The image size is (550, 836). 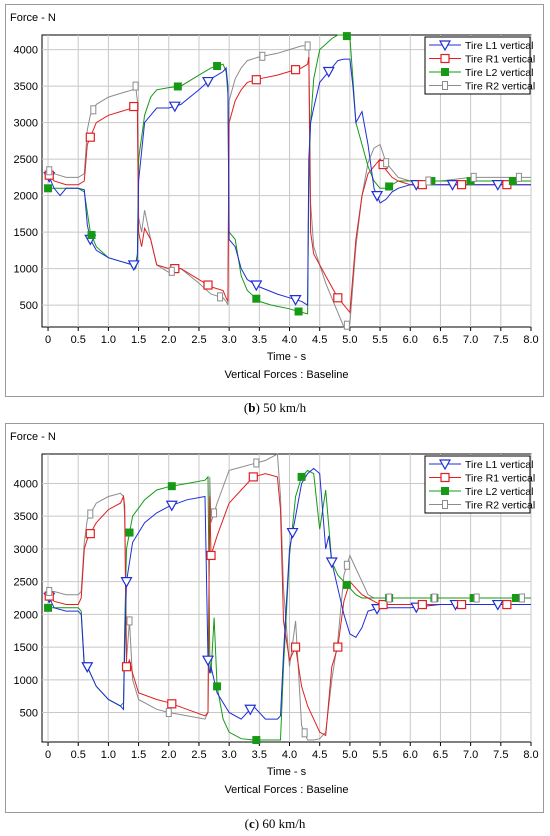 I want to click on caption-label: c, so click(x=251, y=823).